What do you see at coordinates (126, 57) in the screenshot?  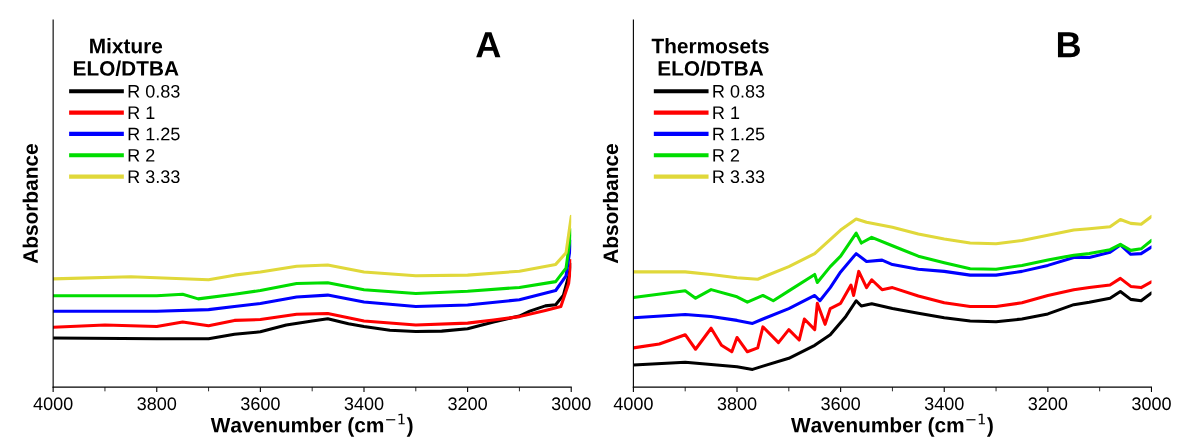 I see `legend-title: Mixture ELO/DTBA` at bounding box center [126, 57].